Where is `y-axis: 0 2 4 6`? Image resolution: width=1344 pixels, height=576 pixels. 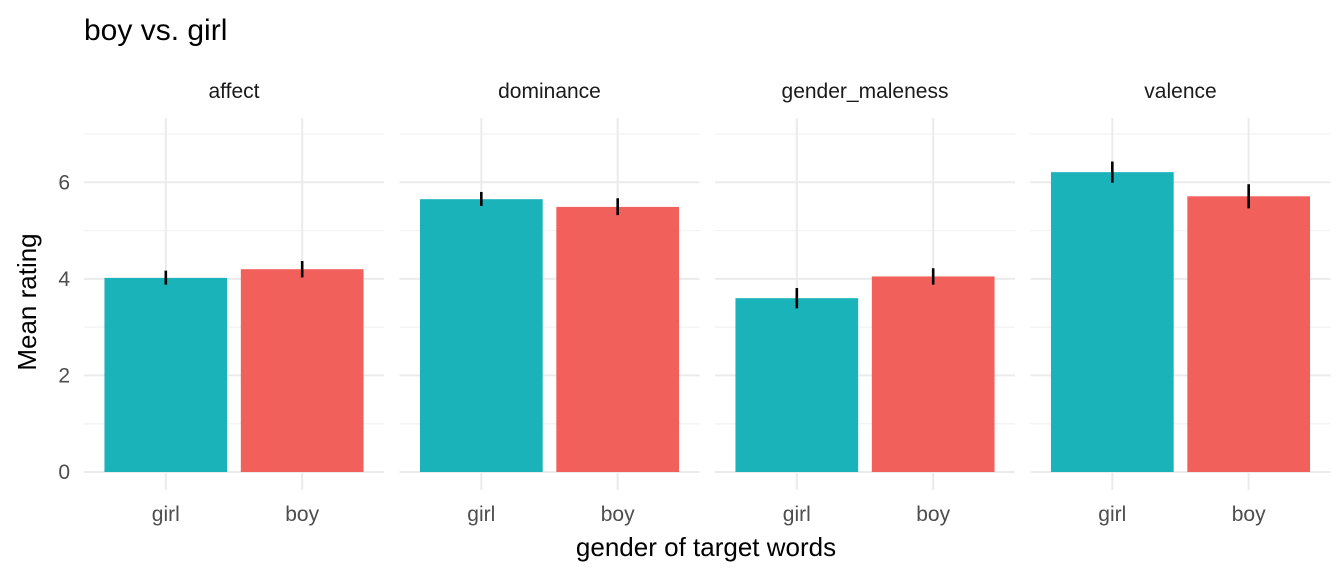
y-axis: 0 2 4 6 is located at coordinates (64, 327).